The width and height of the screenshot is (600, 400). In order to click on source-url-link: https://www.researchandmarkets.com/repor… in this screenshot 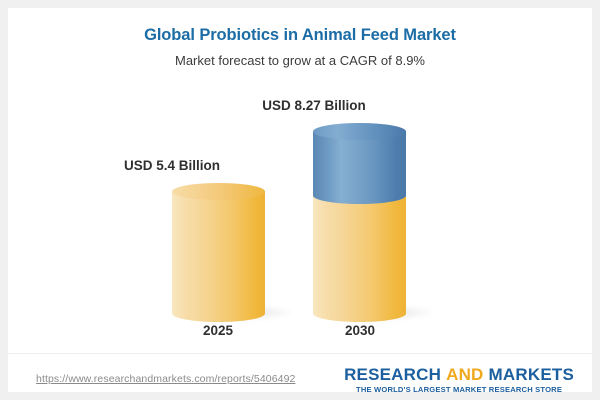, I will do `click(166, 379)`.